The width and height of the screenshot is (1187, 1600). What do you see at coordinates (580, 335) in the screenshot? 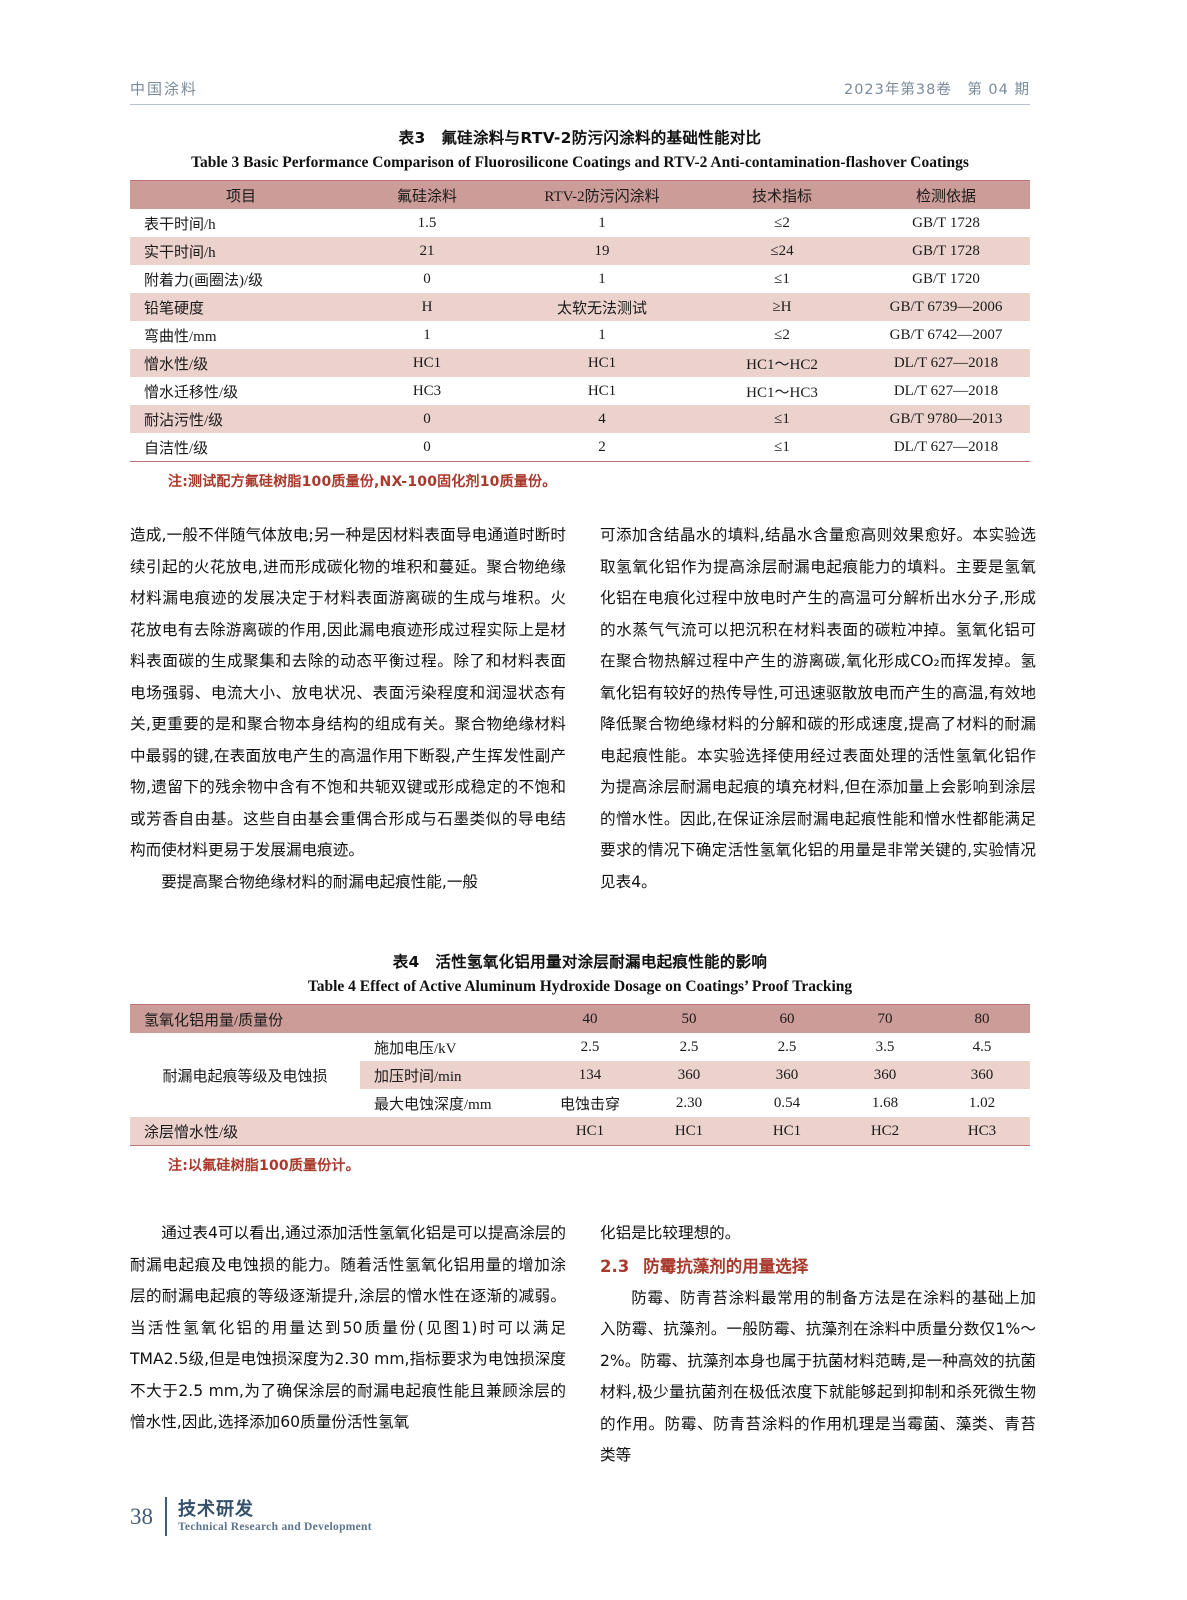
I see `table-row: 弯曲性/mm 1 1 ≤2 GB/T 6742—2007` at bounding box center [580, 335].